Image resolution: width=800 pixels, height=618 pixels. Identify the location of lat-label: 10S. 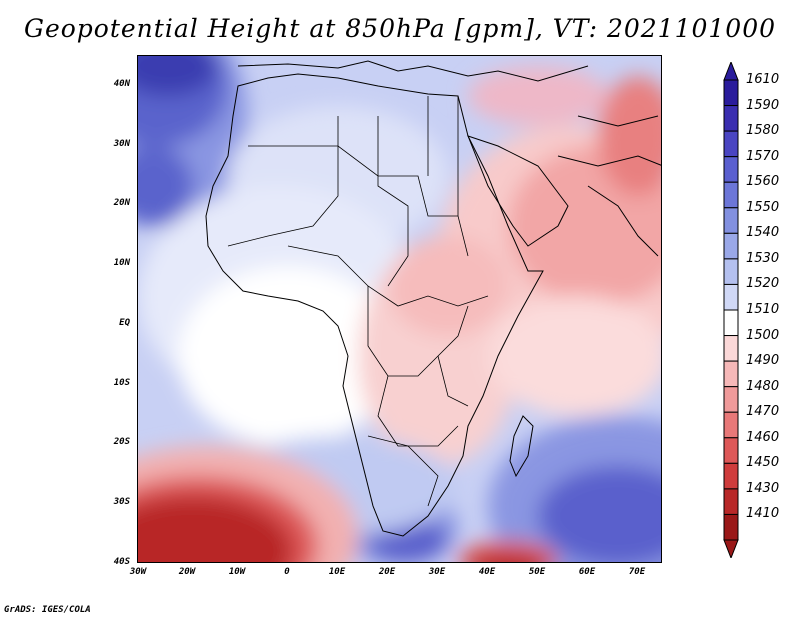
(121, 383).